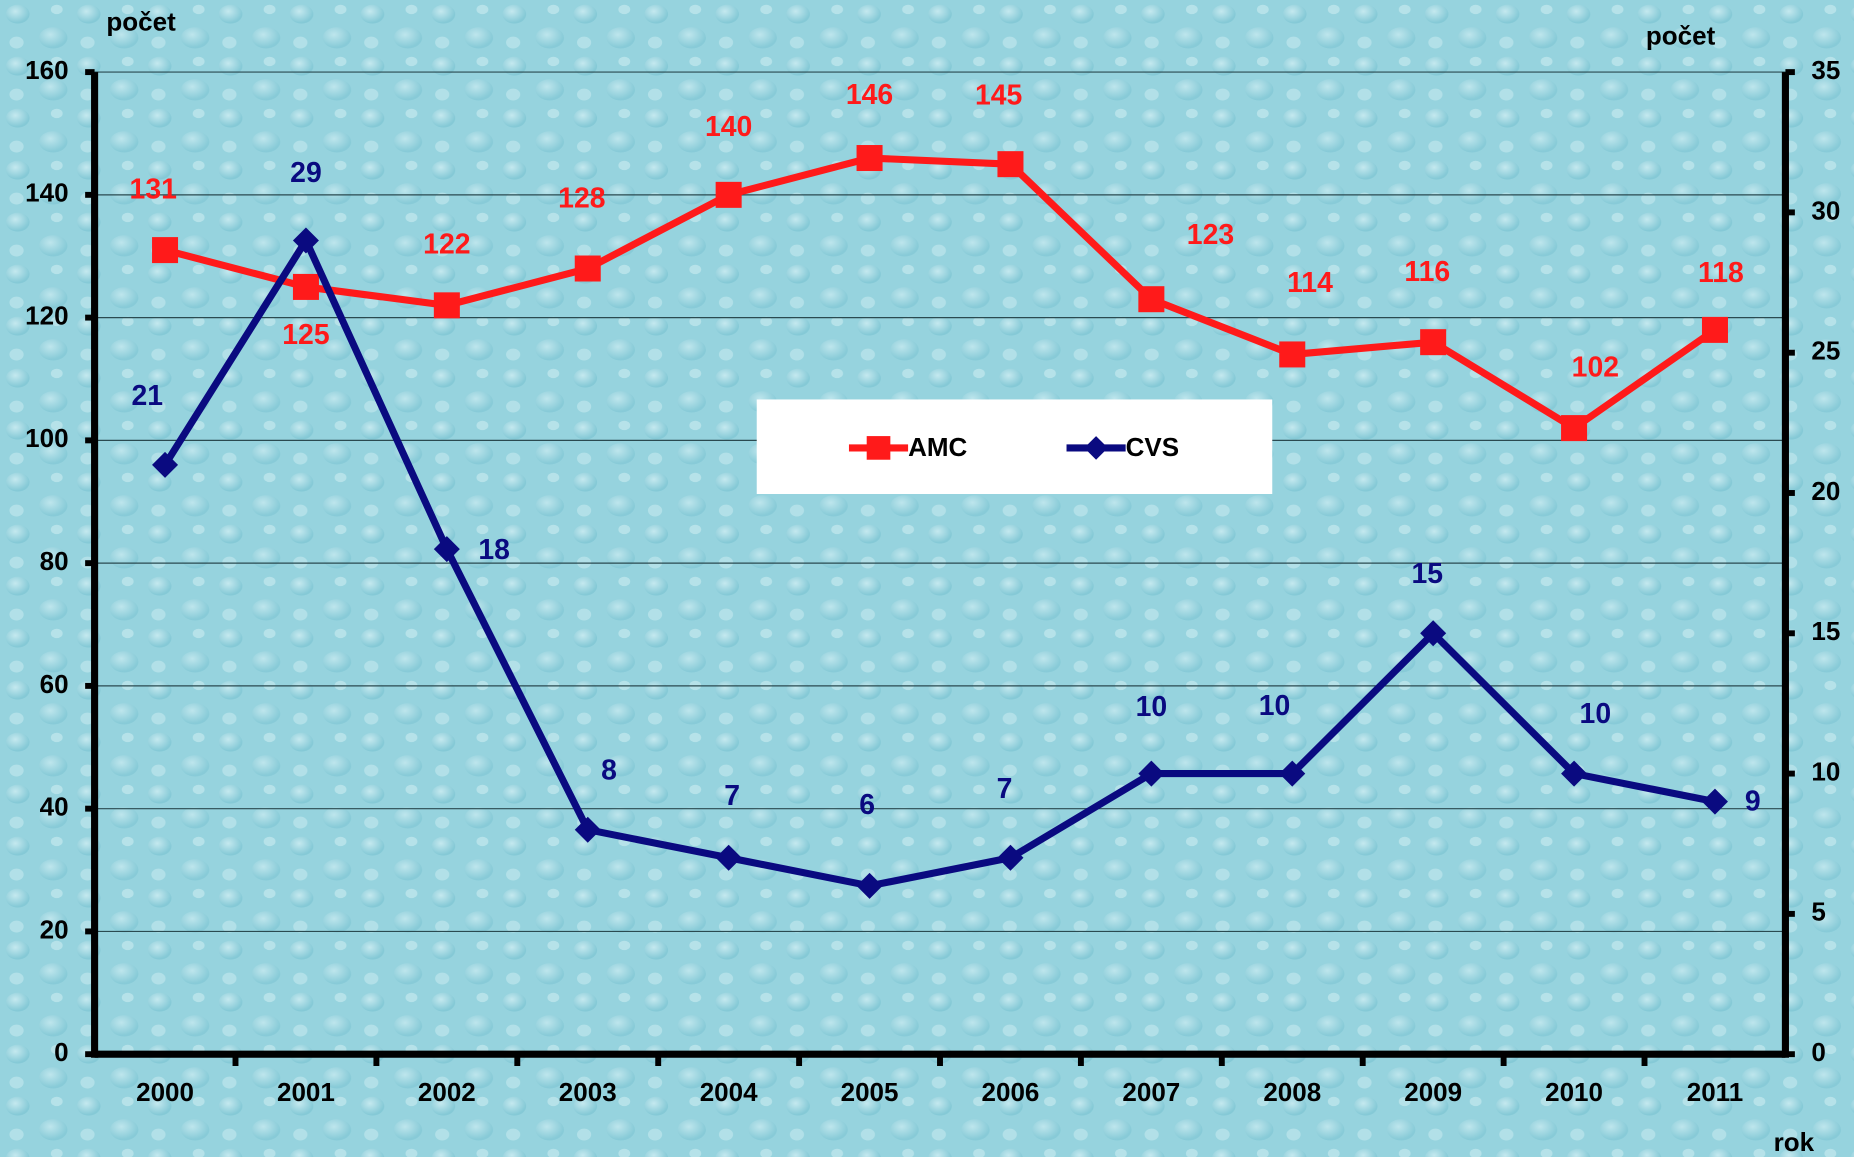  What do you see at coordinates (54, 807) in the screenshot?
I see `y-tick-label: 40` at bounding box center [54, 807].